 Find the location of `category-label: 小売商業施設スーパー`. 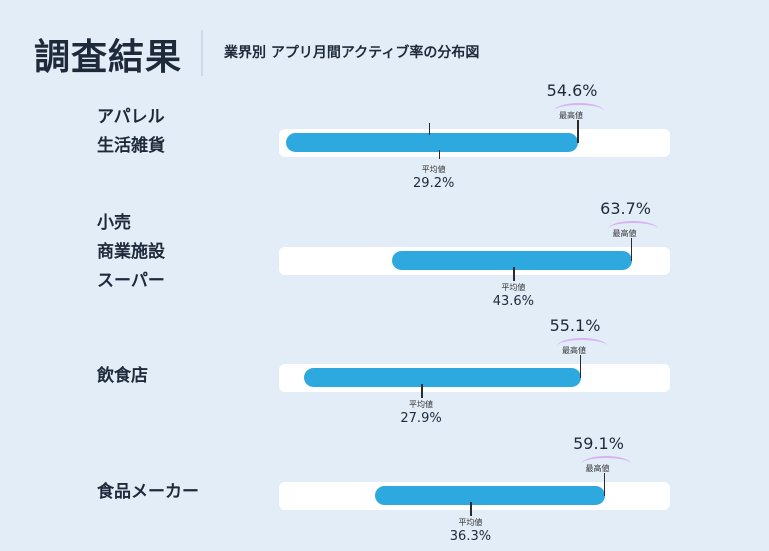

category-label: 小売商業施設スーパー is located at coordinates (131, 252).